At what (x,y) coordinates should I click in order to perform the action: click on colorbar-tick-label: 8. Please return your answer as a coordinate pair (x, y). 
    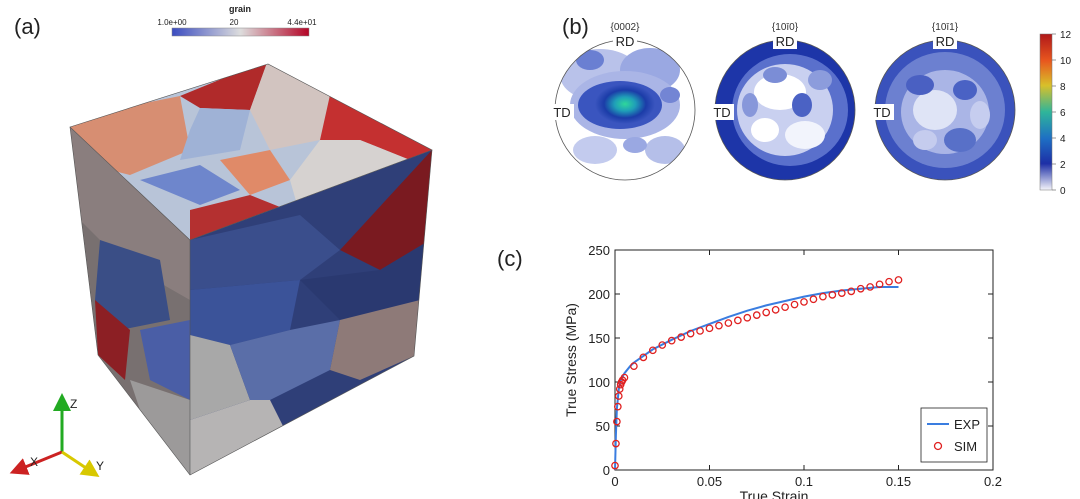
    Looking at the image, I should click on (1063, 87).